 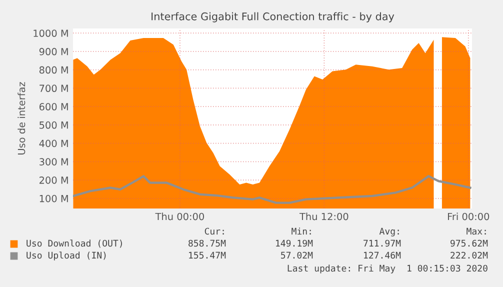 I want to click on text: 858.75M, so click(x=207, y=243).